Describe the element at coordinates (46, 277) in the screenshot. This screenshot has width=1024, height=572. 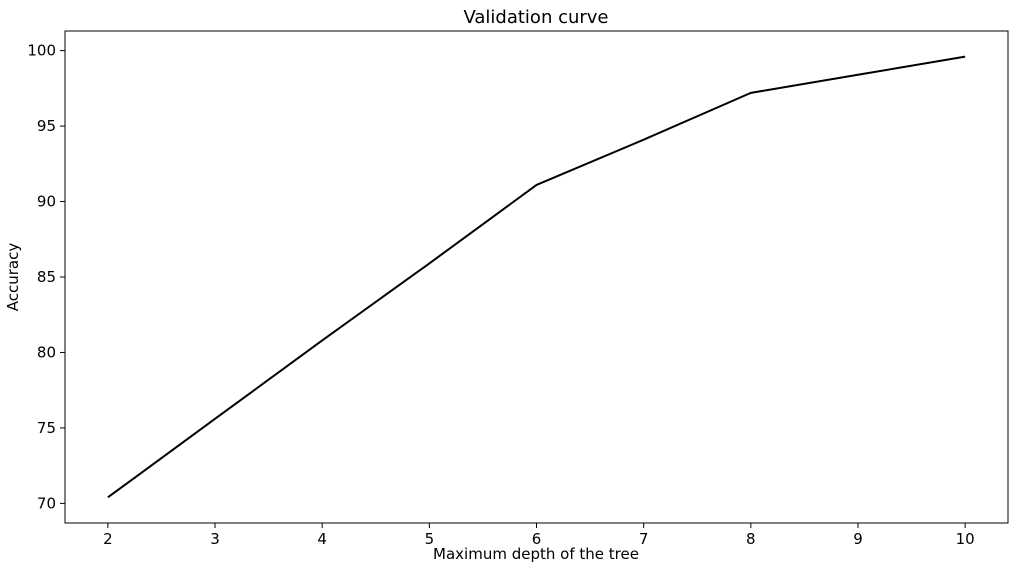
I see `y-tick-label: 85` at that location.